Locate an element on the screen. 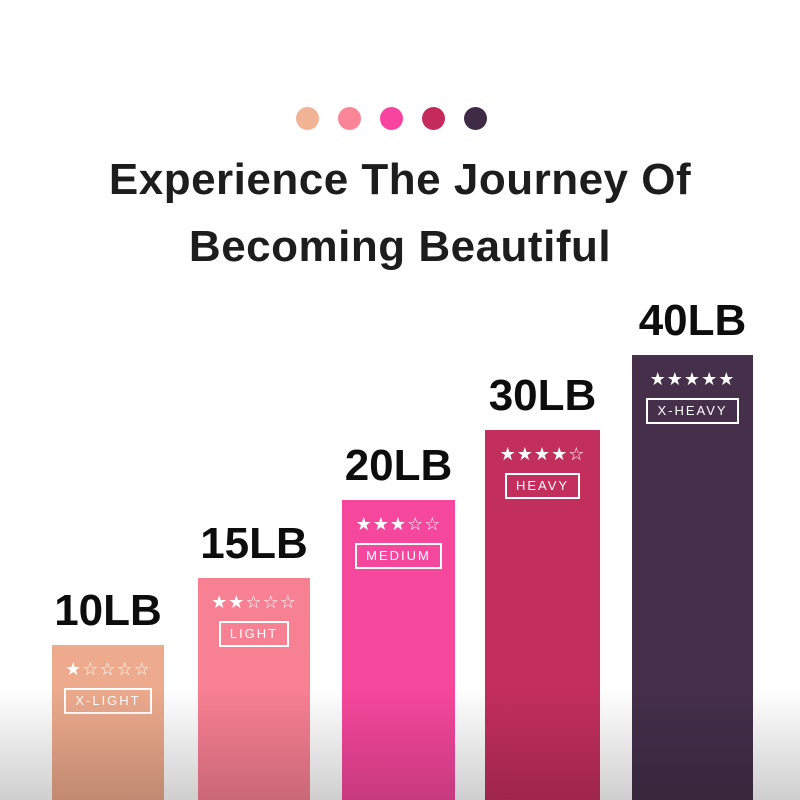  bar-40lb: ★★★★★ X-HEAVY is located at coordinates (692, 577).